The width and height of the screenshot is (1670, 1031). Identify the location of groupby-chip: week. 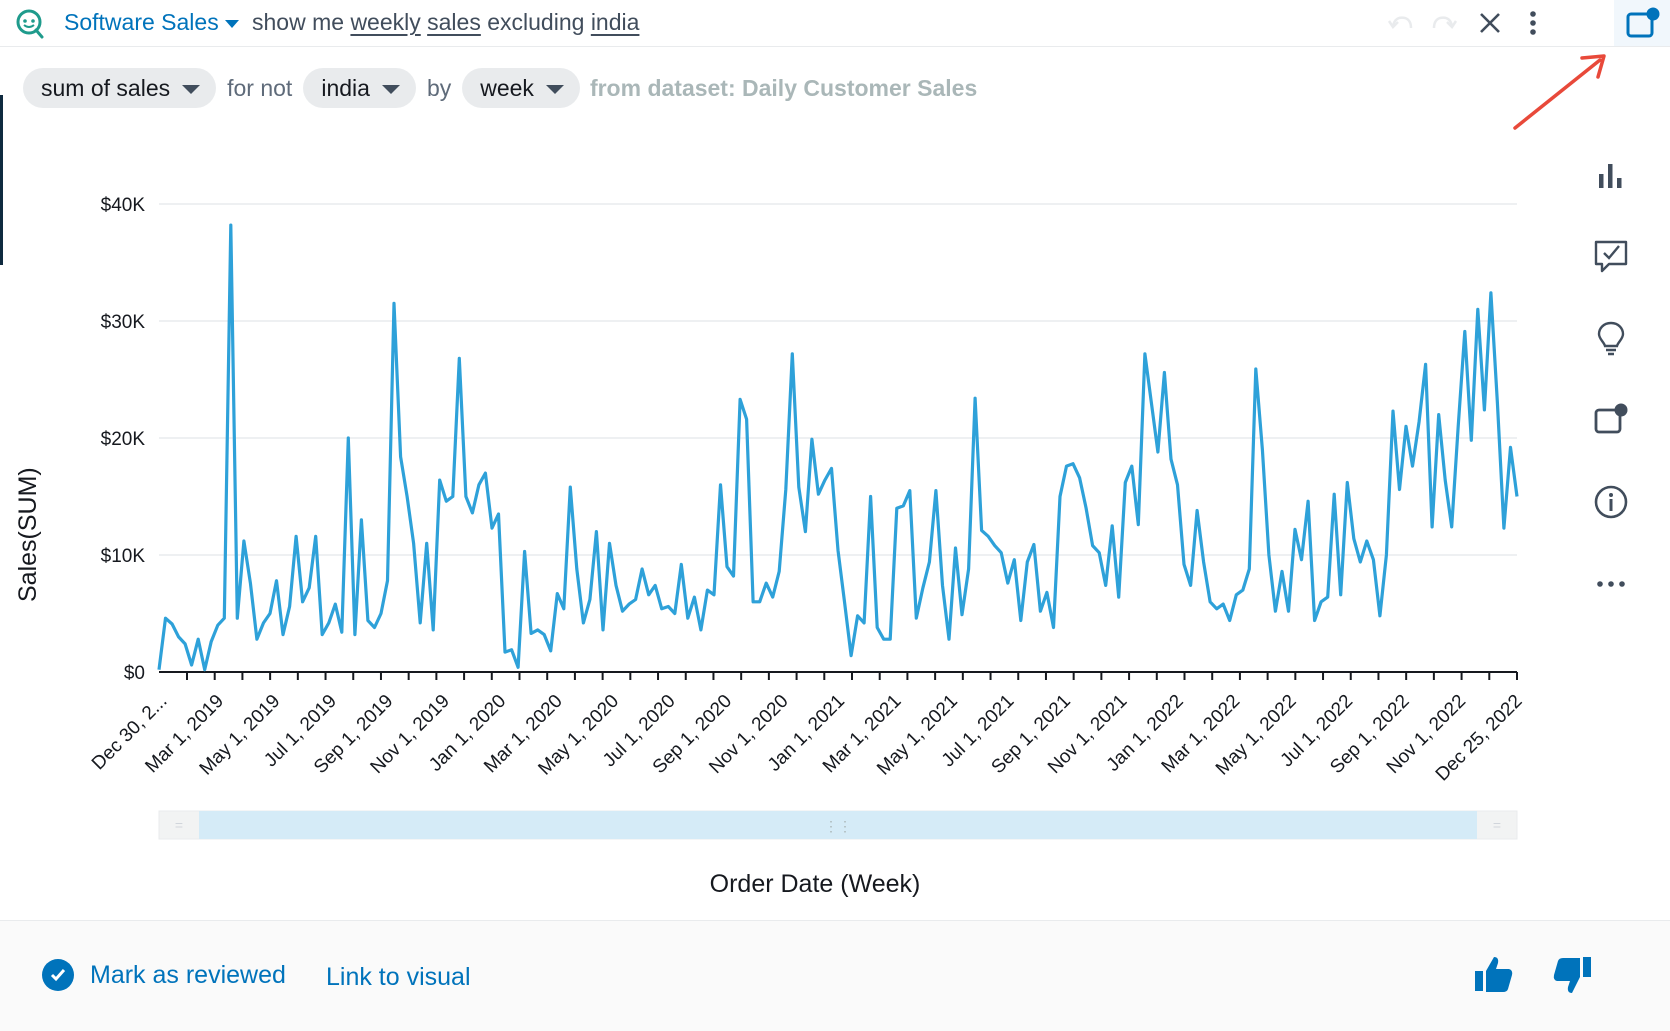
(521, 88).